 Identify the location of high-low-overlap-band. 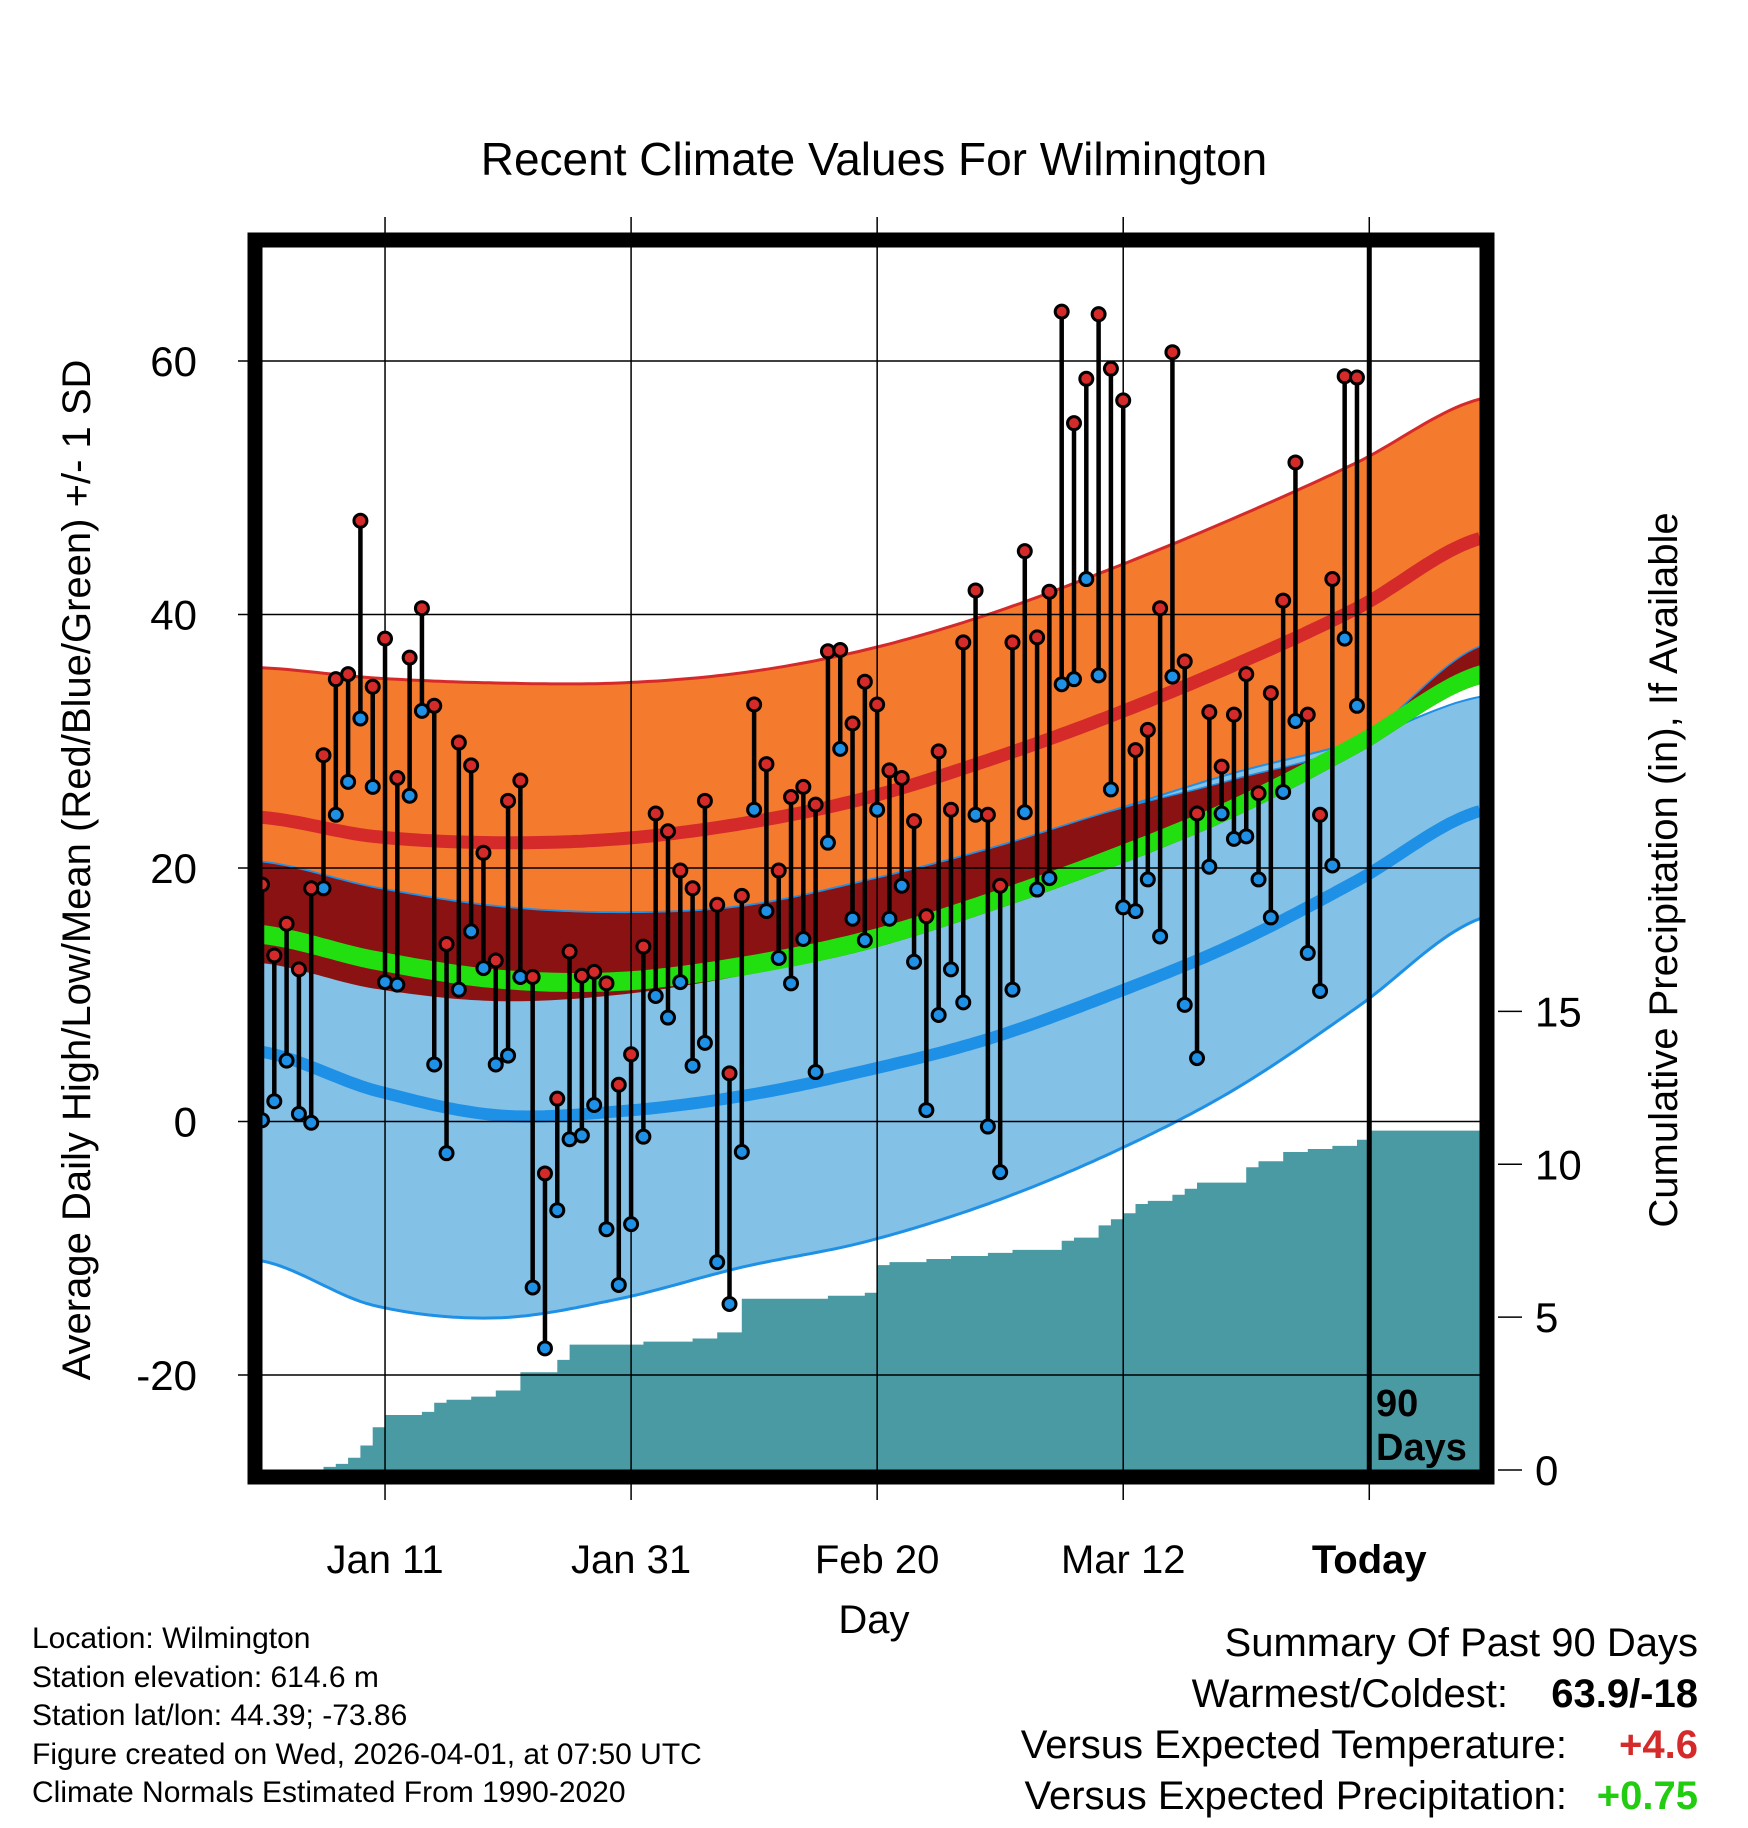
(871, 824).